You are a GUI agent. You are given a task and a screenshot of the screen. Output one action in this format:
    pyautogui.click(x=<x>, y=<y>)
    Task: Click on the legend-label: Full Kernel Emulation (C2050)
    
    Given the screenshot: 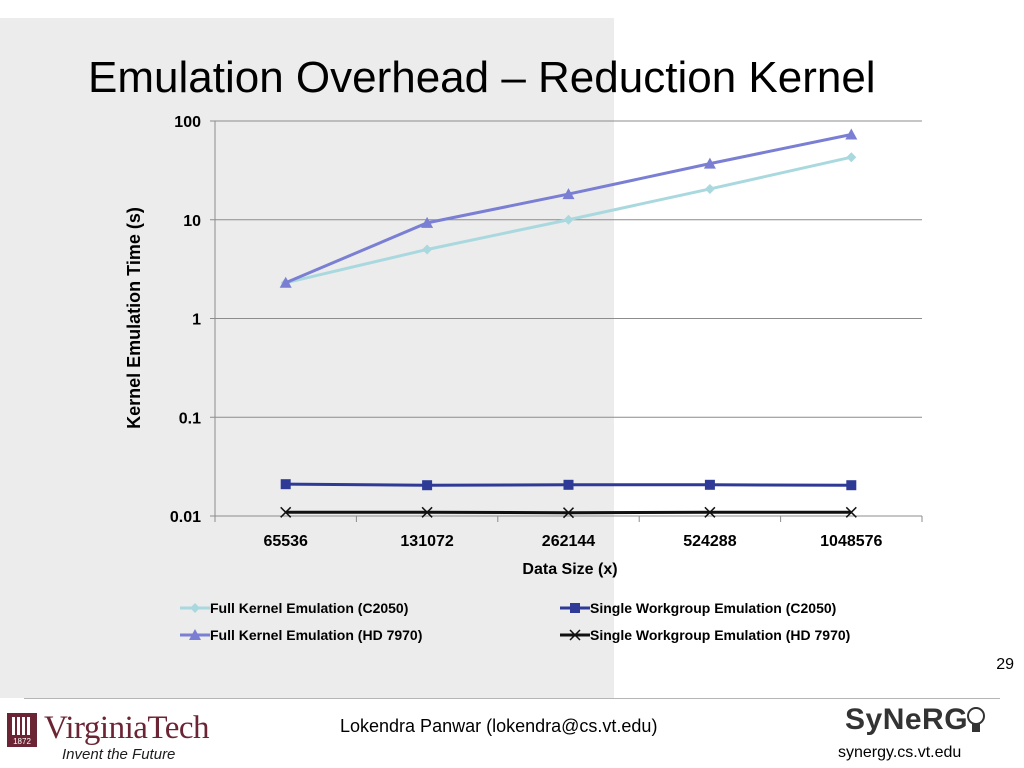 What is the action you would take?
    pyautogui.click(x=309, y=608)
    